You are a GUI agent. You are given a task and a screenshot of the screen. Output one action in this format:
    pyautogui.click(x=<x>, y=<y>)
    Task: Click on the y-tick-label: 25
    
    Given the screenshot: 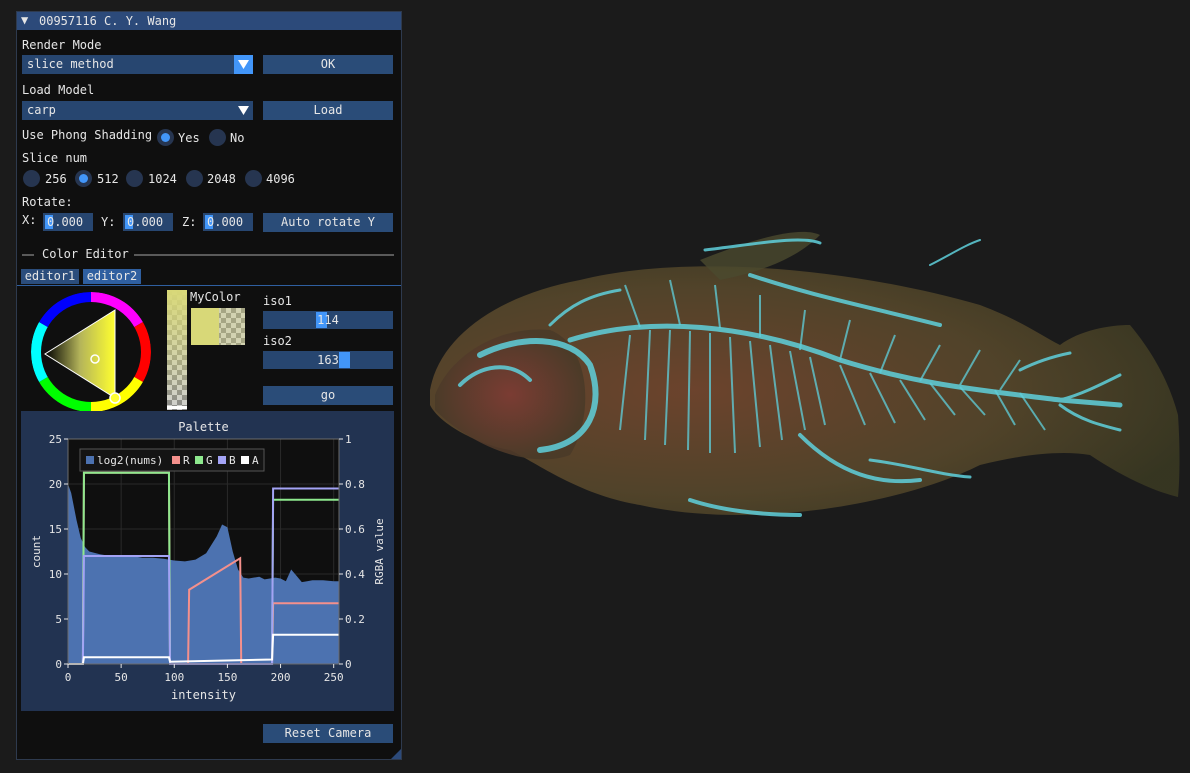 What is the action you would take?
    pyautogui.click(x=55, y=439)
    